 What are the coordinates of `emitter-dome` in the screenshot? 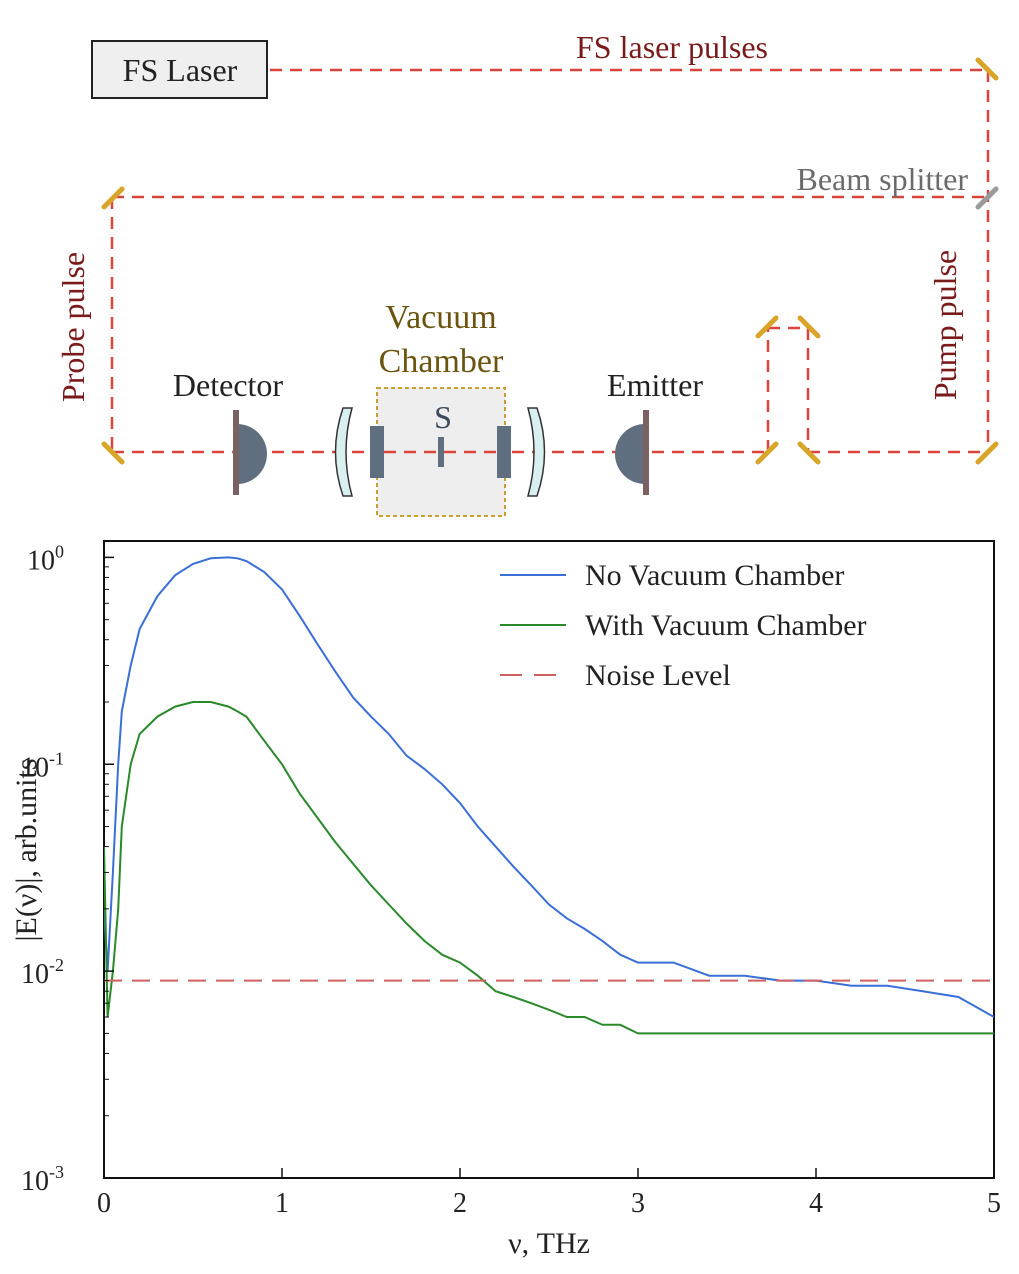 It's located at (630, 454).